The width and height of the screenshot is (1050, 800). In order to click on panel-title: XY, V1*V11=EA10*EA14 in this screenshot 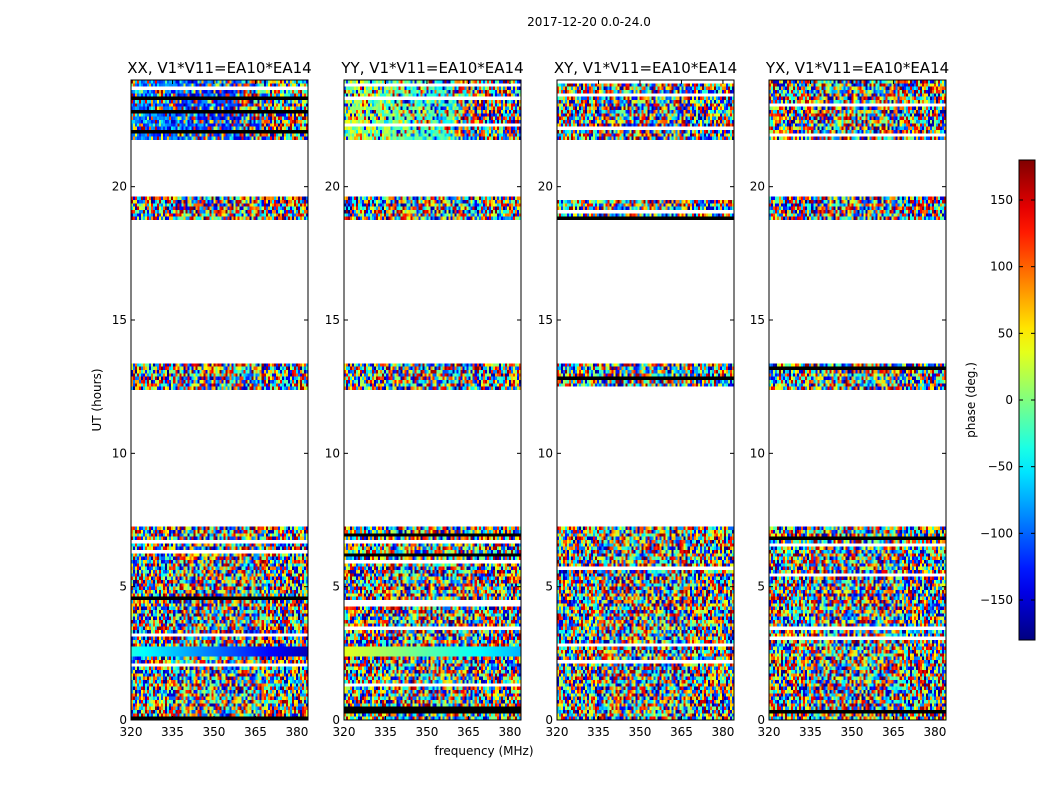, I will do `click(645, 68)`.